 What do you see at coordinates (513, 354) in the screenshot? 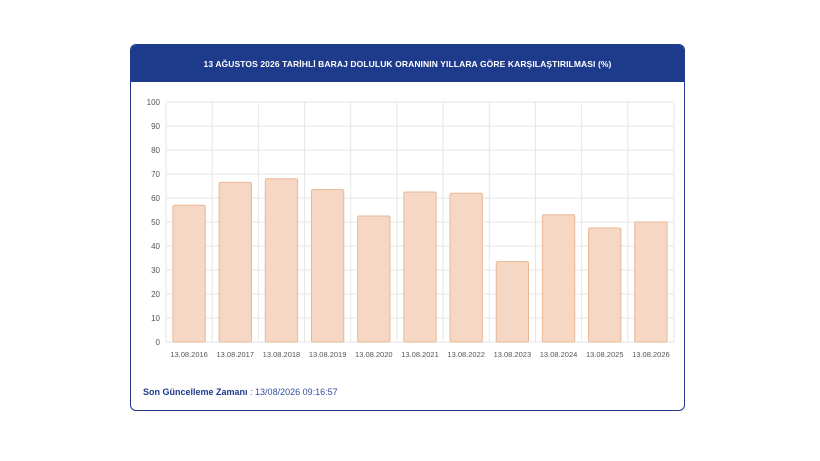
I see `x-tick-label: 13.08.2023` at bounding box center [513, 354].